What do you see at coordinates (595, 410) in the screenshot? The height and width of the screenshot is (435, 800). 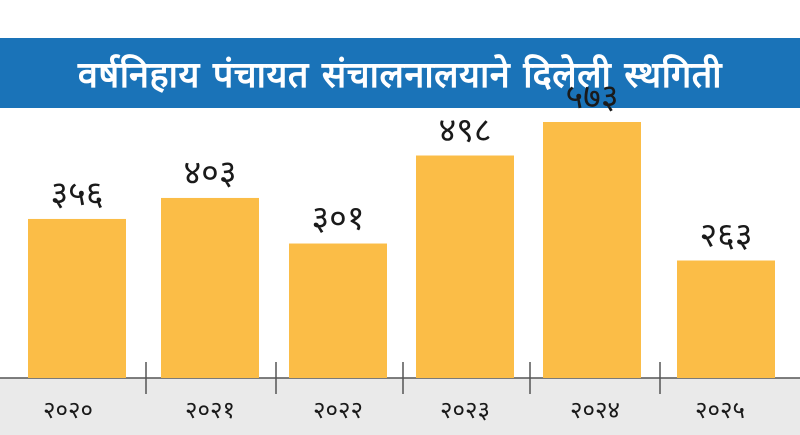 I see `x-tick-label-5: २०२४` at bounding box center [595, 410].